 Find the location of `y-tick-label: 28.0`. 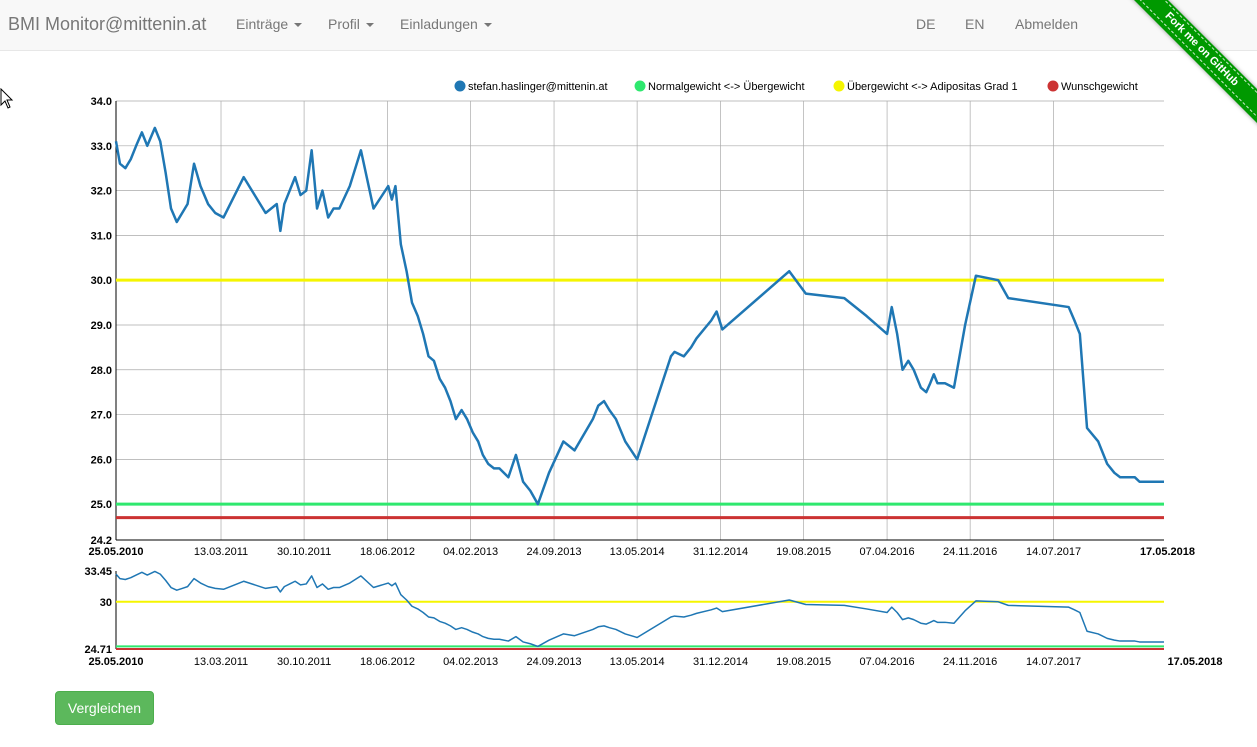

y-tick-label: 28.0 is located at coordinates (101, 371).